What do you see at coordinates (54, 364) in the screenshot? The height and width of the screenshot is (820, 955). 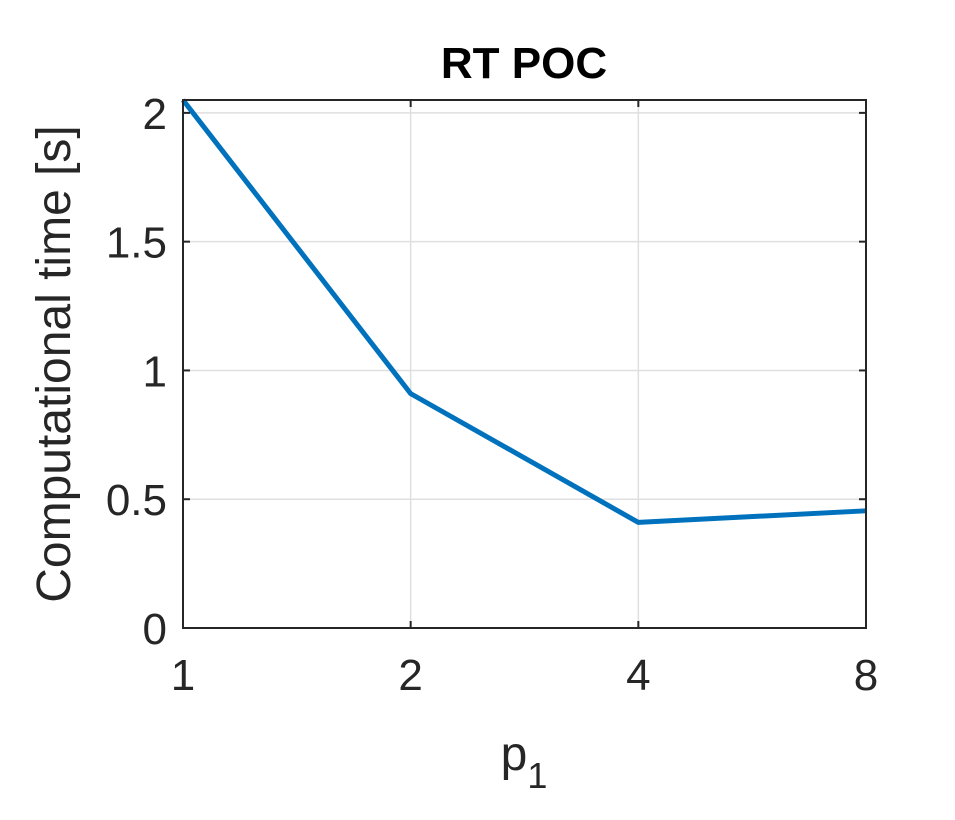 I see `y-axis-label: Computational time [s]` at bounding box center [54, 364].